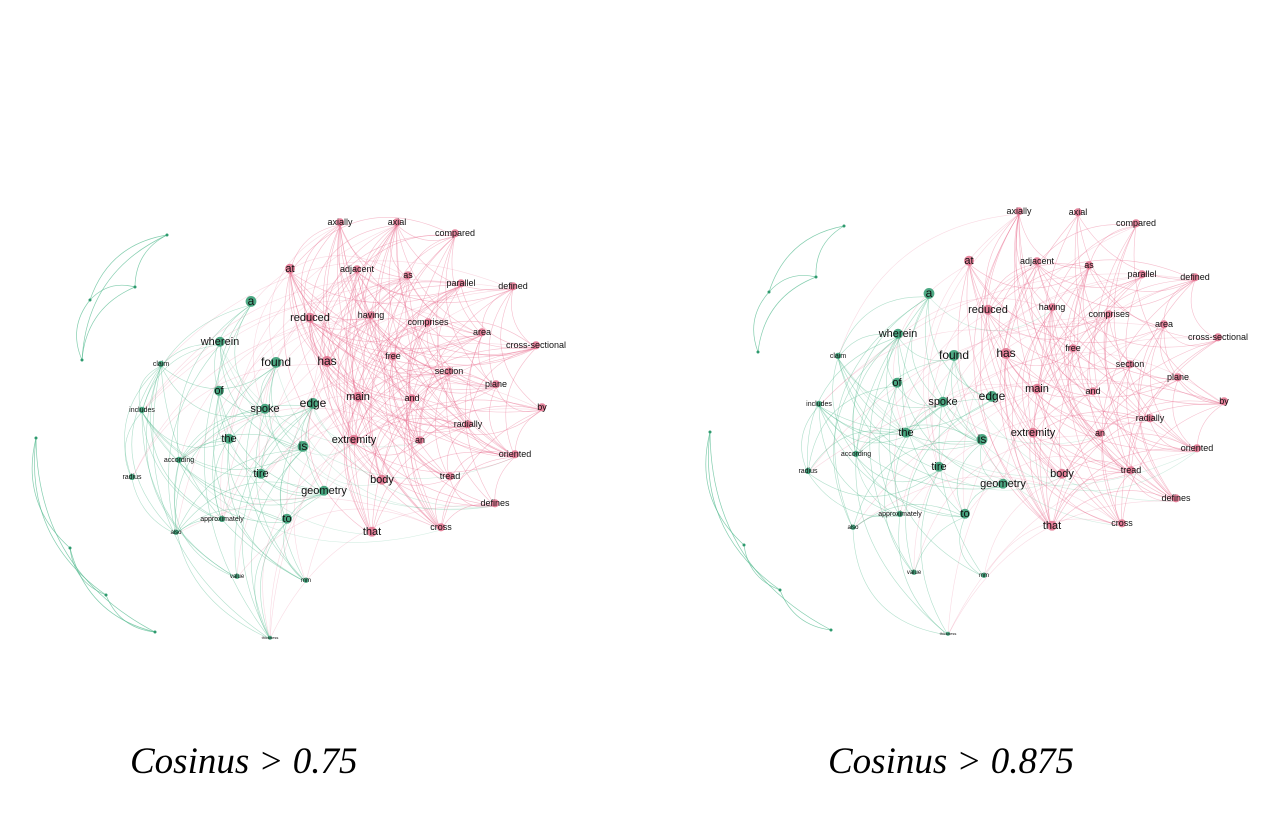 The image size is (1262, 831). I want to click on node-label: comprises, so click(428, 322).